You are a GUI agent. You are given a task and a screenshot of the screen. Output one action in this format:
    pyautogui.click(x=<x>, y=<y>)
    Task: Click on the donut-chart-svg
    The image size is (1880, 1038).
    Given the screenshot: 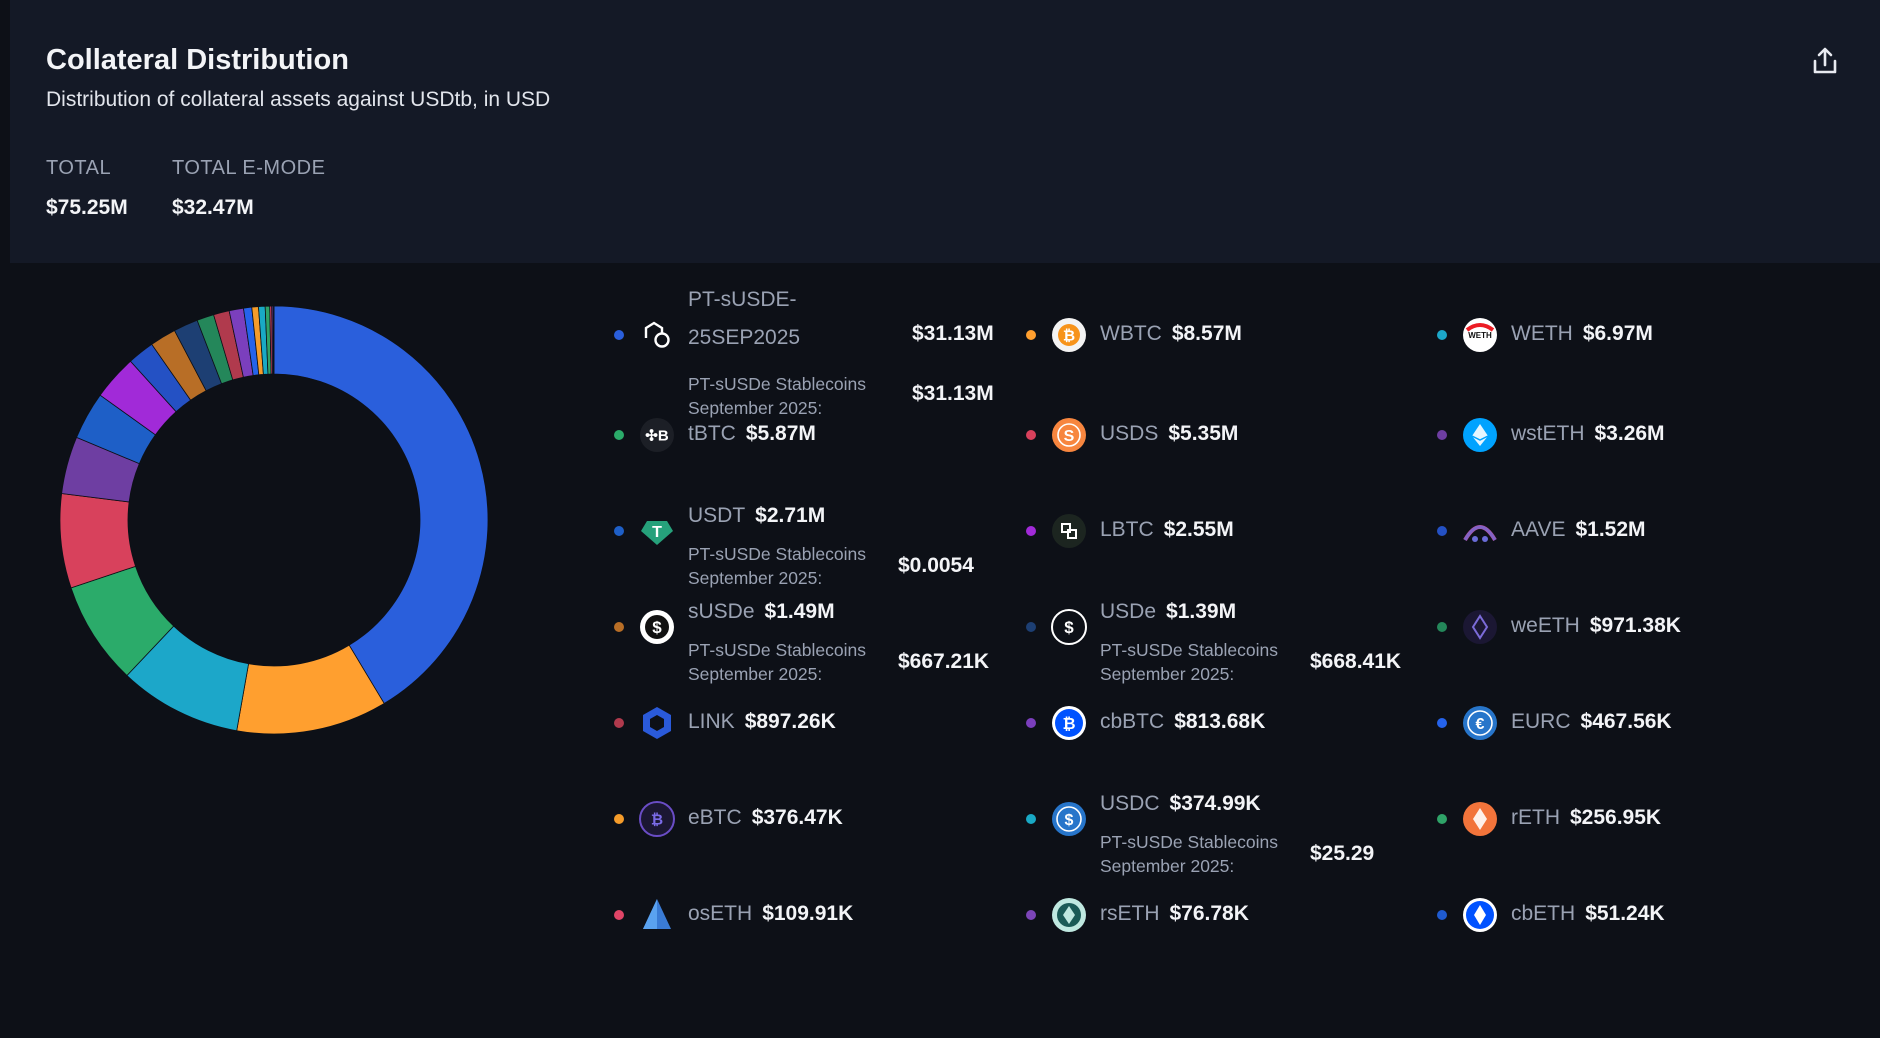 What is the action you would take?
    pyautogui.click(x=274, y=520)
    